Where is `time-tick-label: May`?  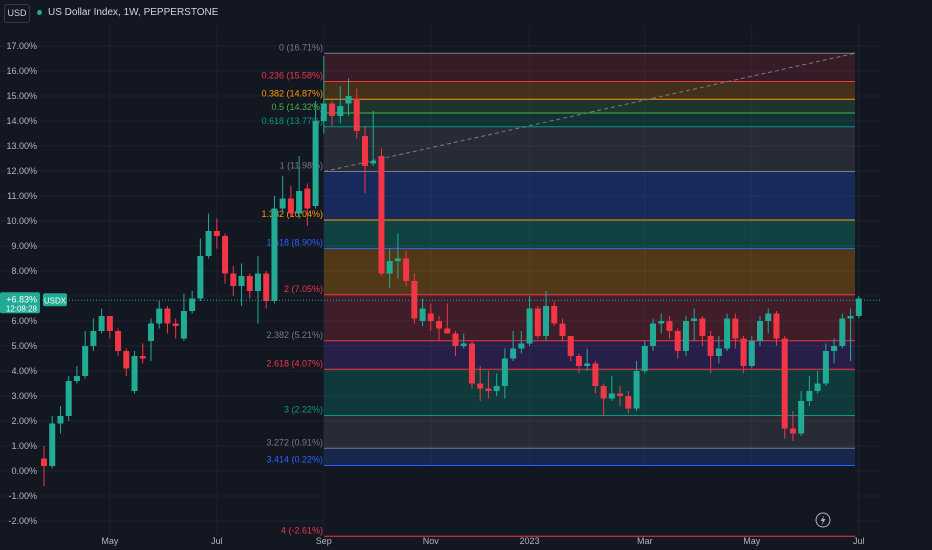
time-tick-label: May is located at coordinates (110, 541).